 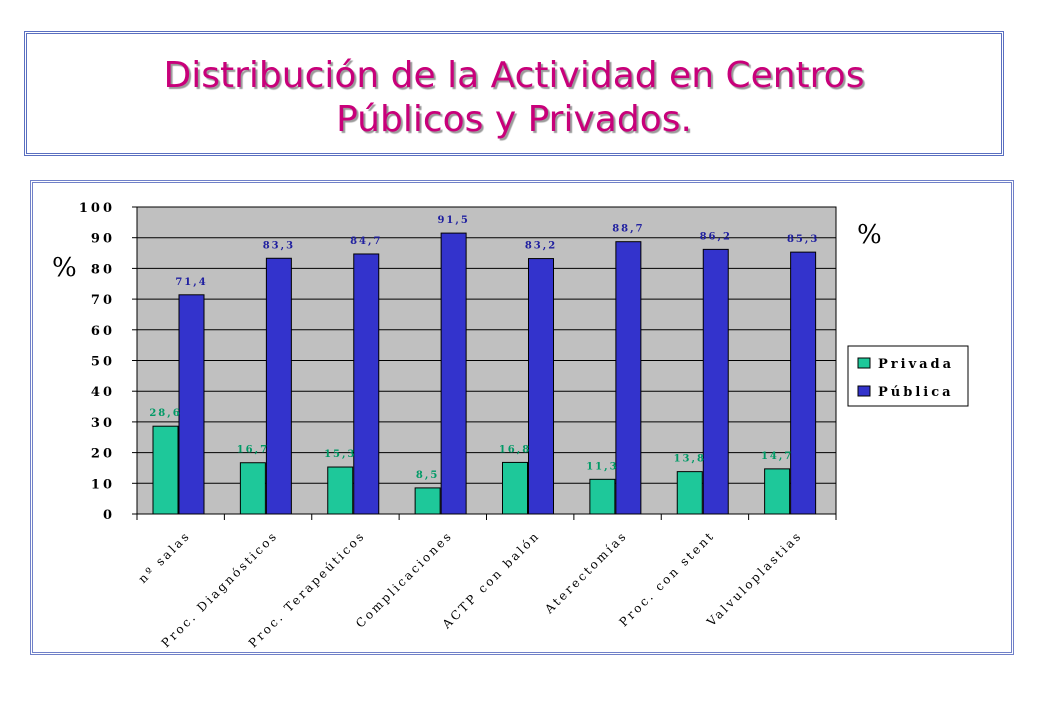 I want to click on legend-label-privada: Privada, so click(x=916, y=364).